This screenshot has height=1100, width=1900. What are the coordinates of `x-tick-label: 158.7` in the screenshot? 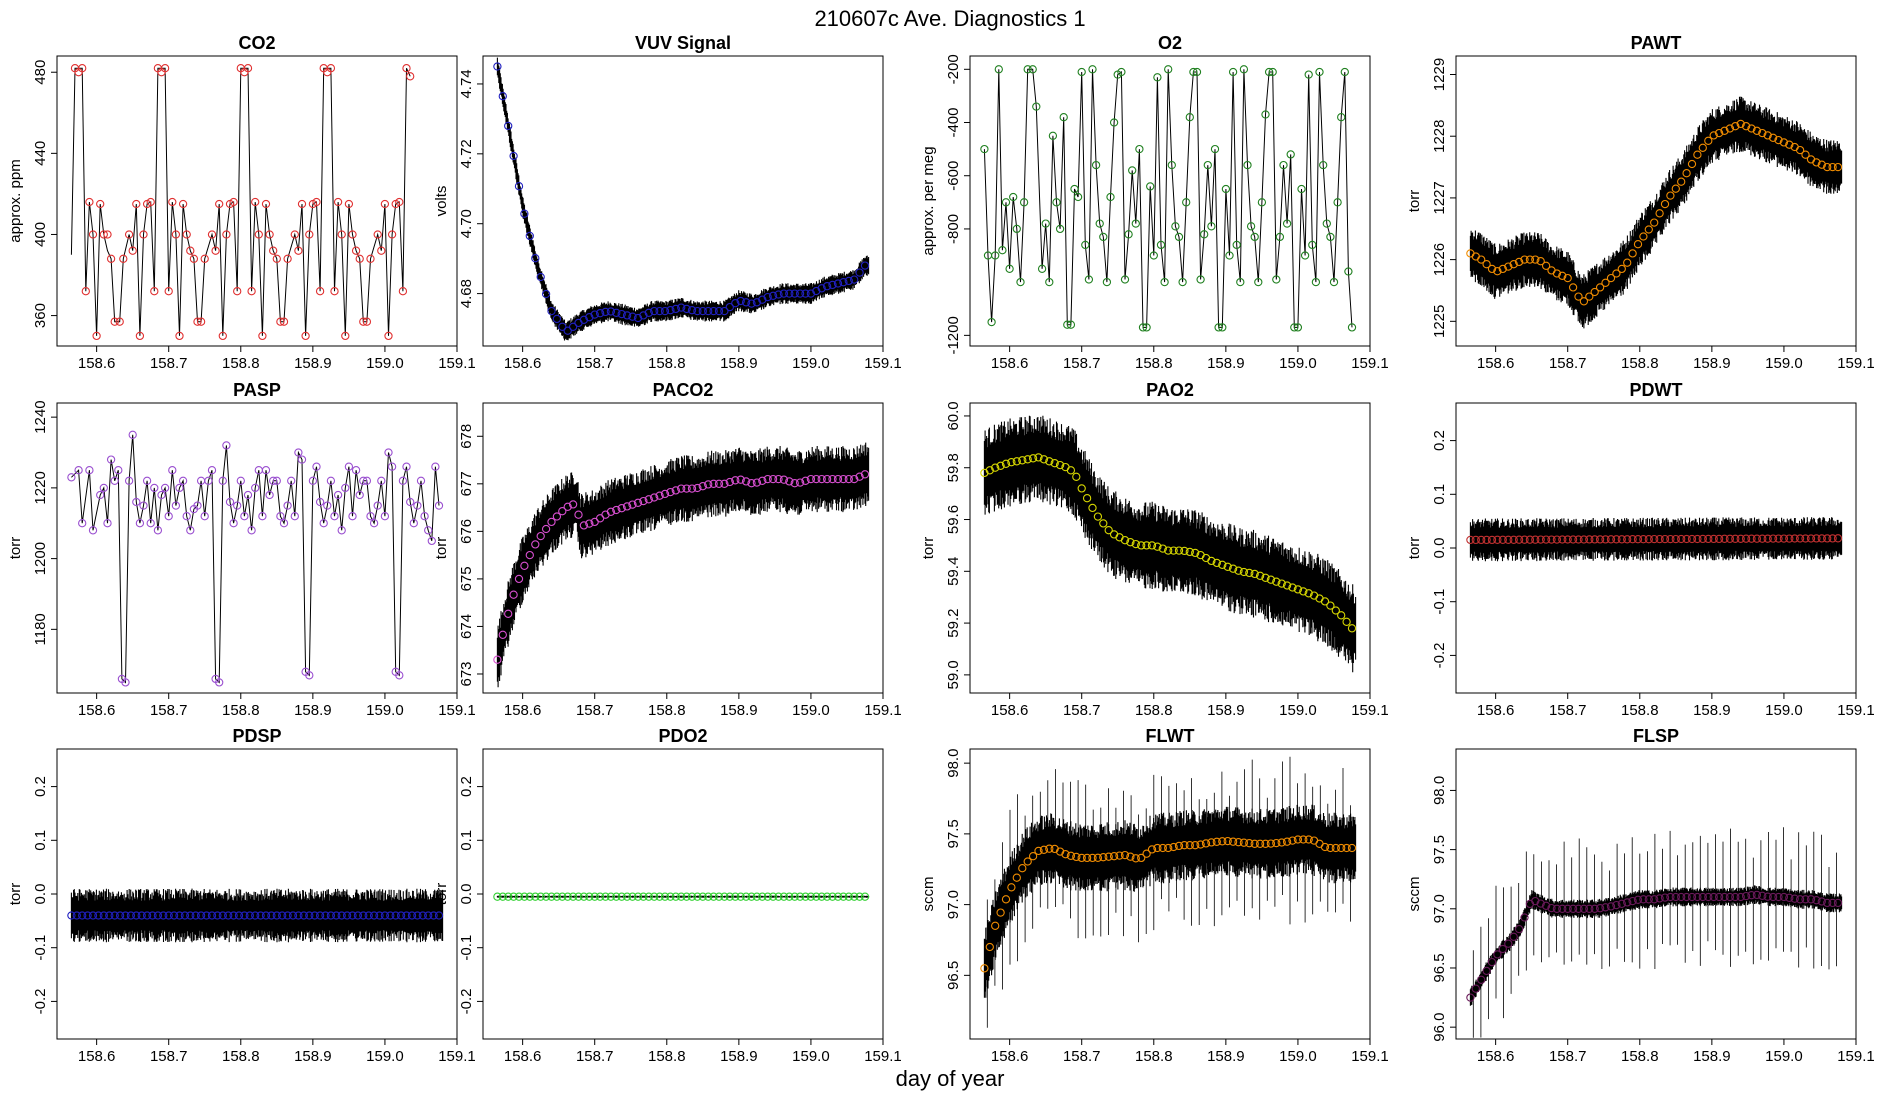 It's located at (169, 363).